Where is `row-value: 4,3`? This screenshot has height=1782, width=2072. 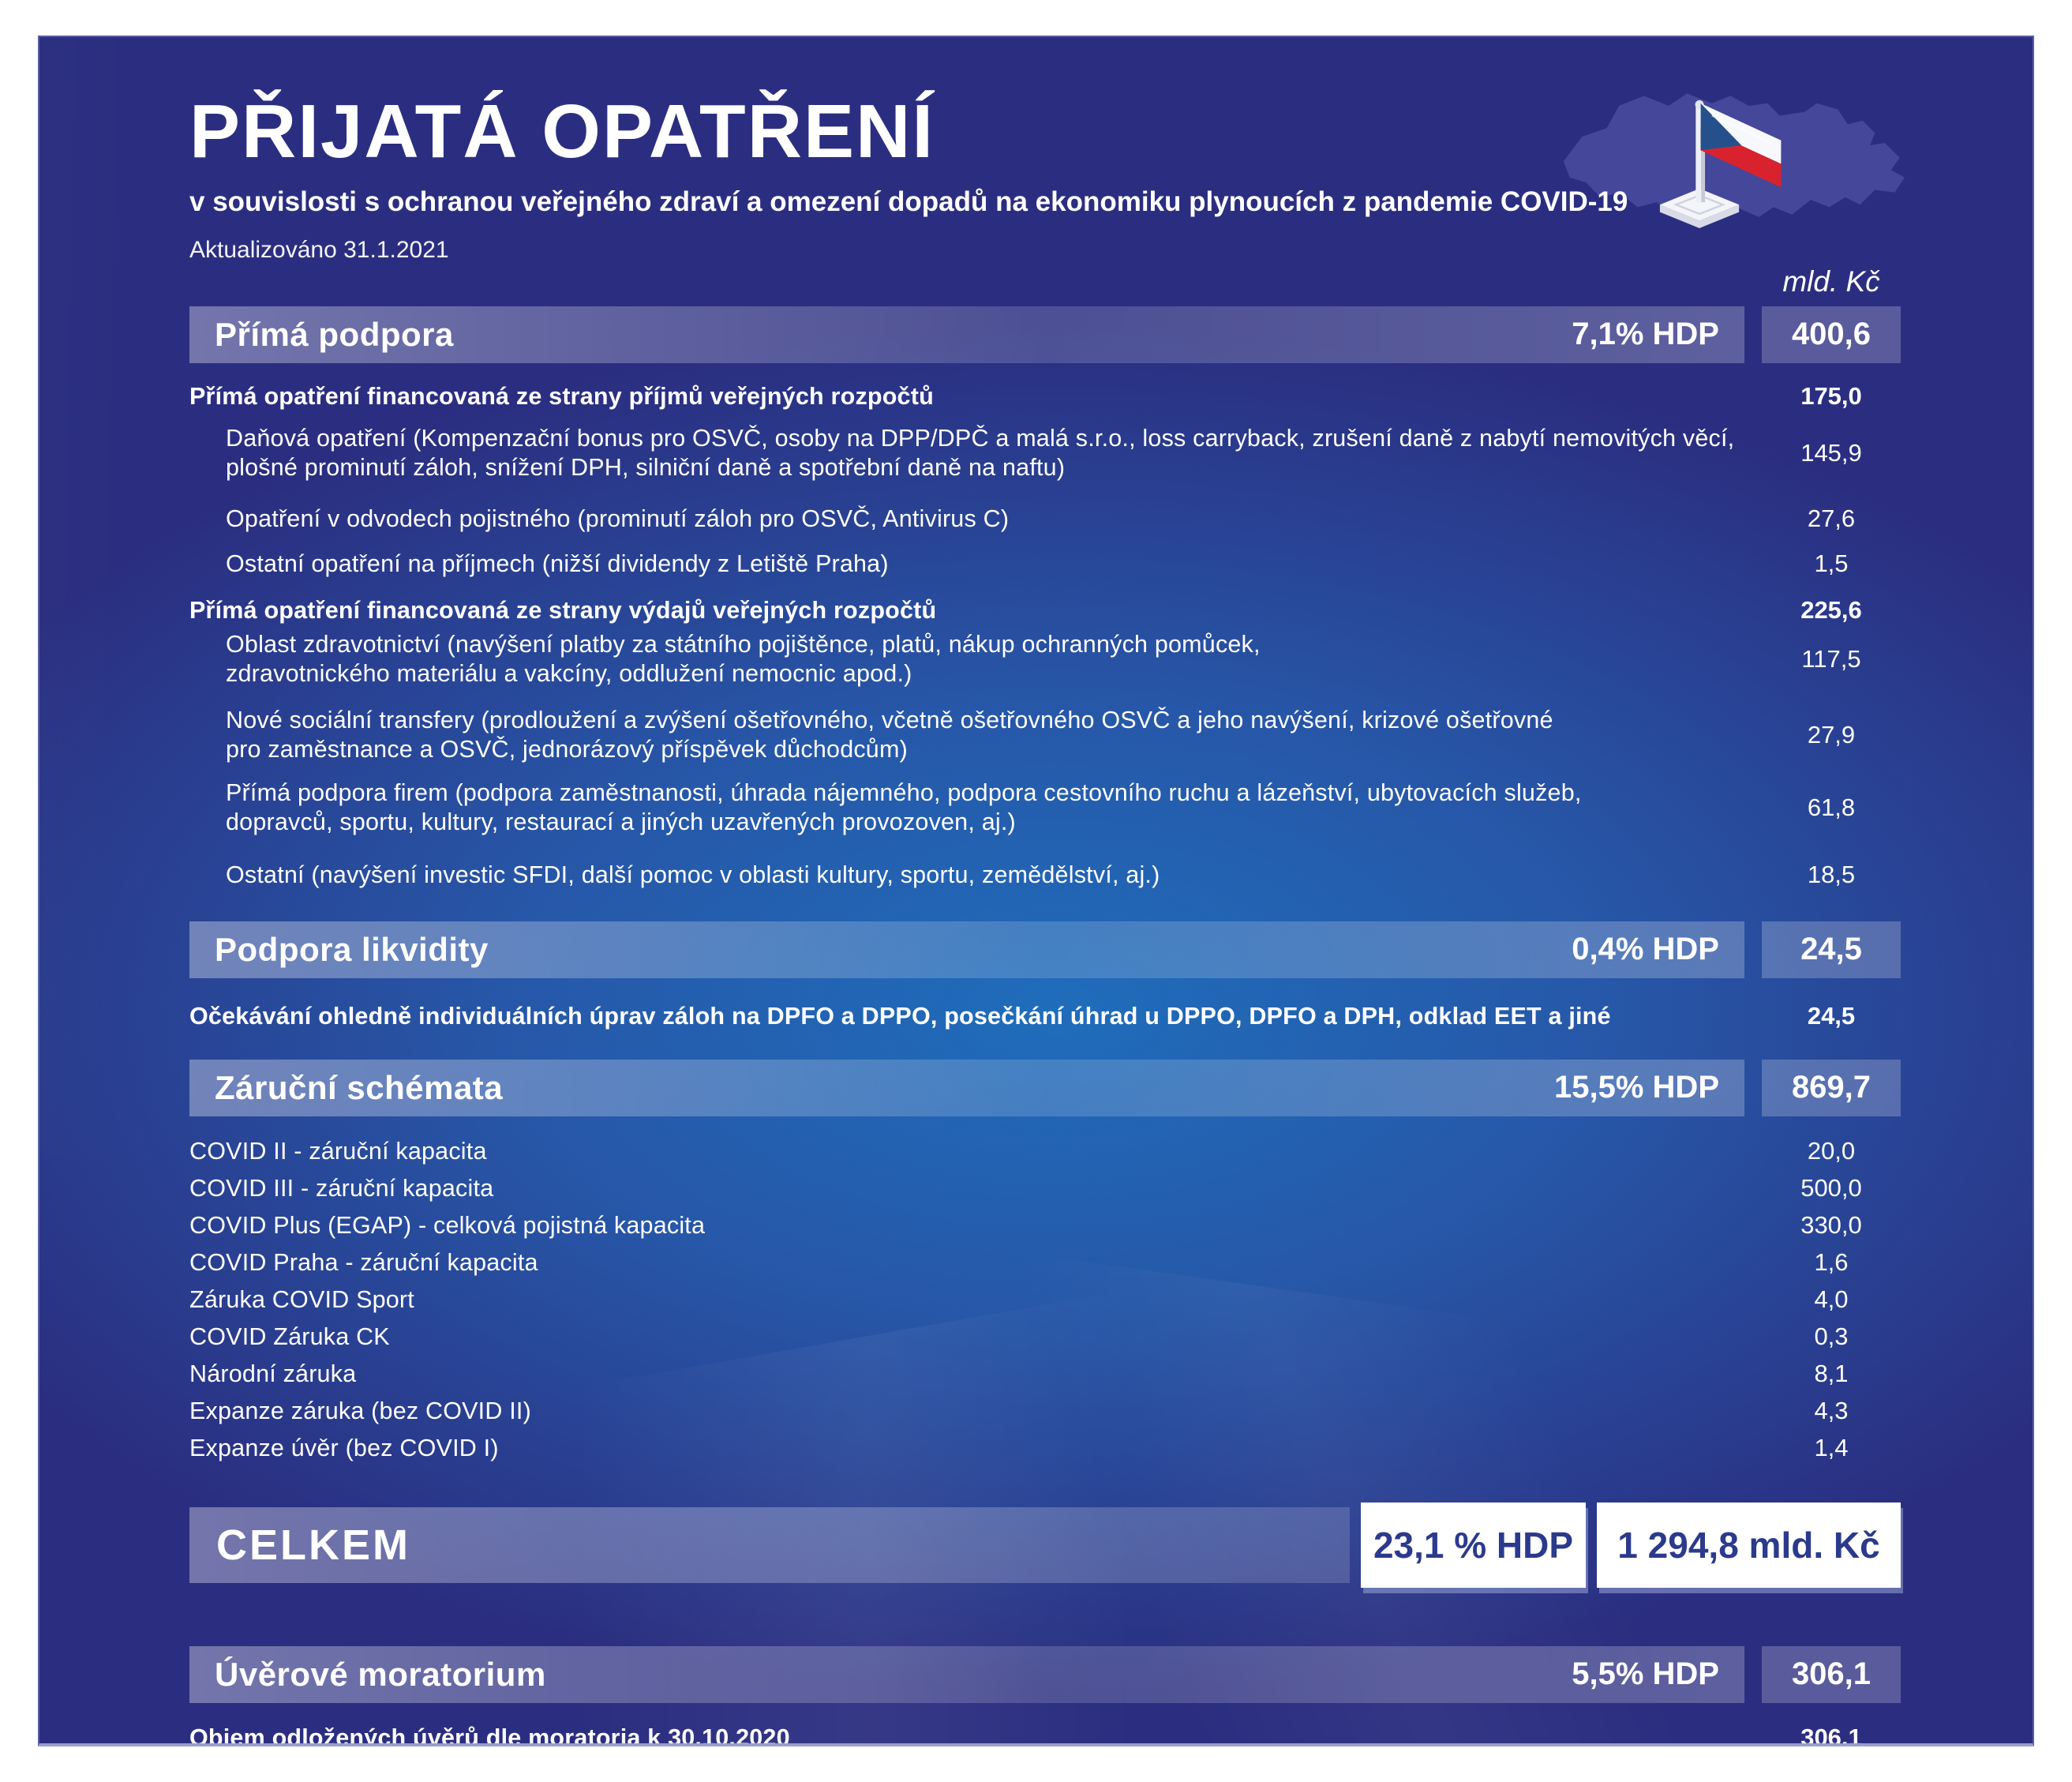 row-value: 4,3 is located at coordinates (1831, 1411).